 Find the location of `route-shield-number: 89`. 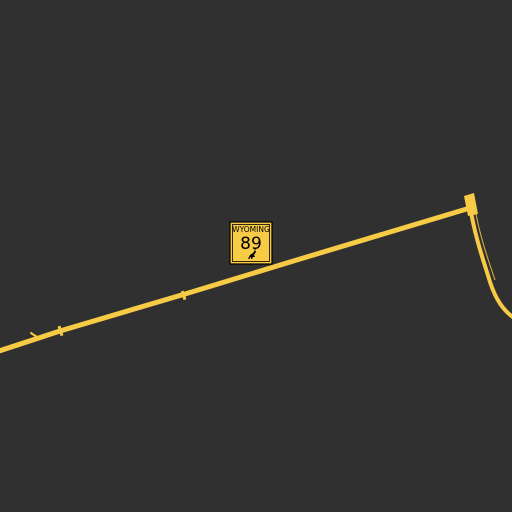

route-shield-number: 89 is located at coordinates (251, 244).